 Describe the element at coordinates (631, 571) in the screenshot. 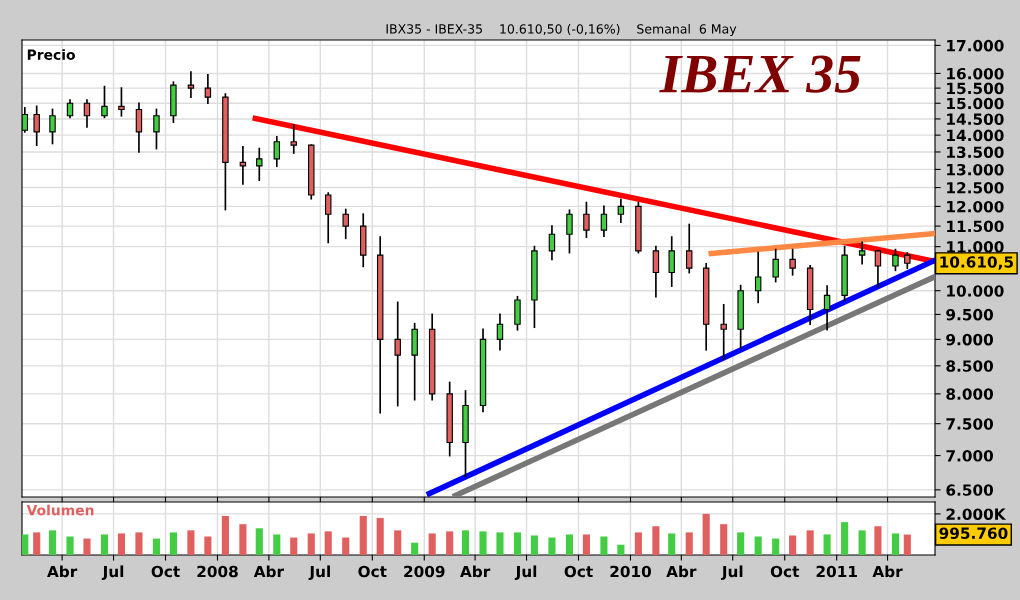

I see `x-tick-label: 2010` at that location.